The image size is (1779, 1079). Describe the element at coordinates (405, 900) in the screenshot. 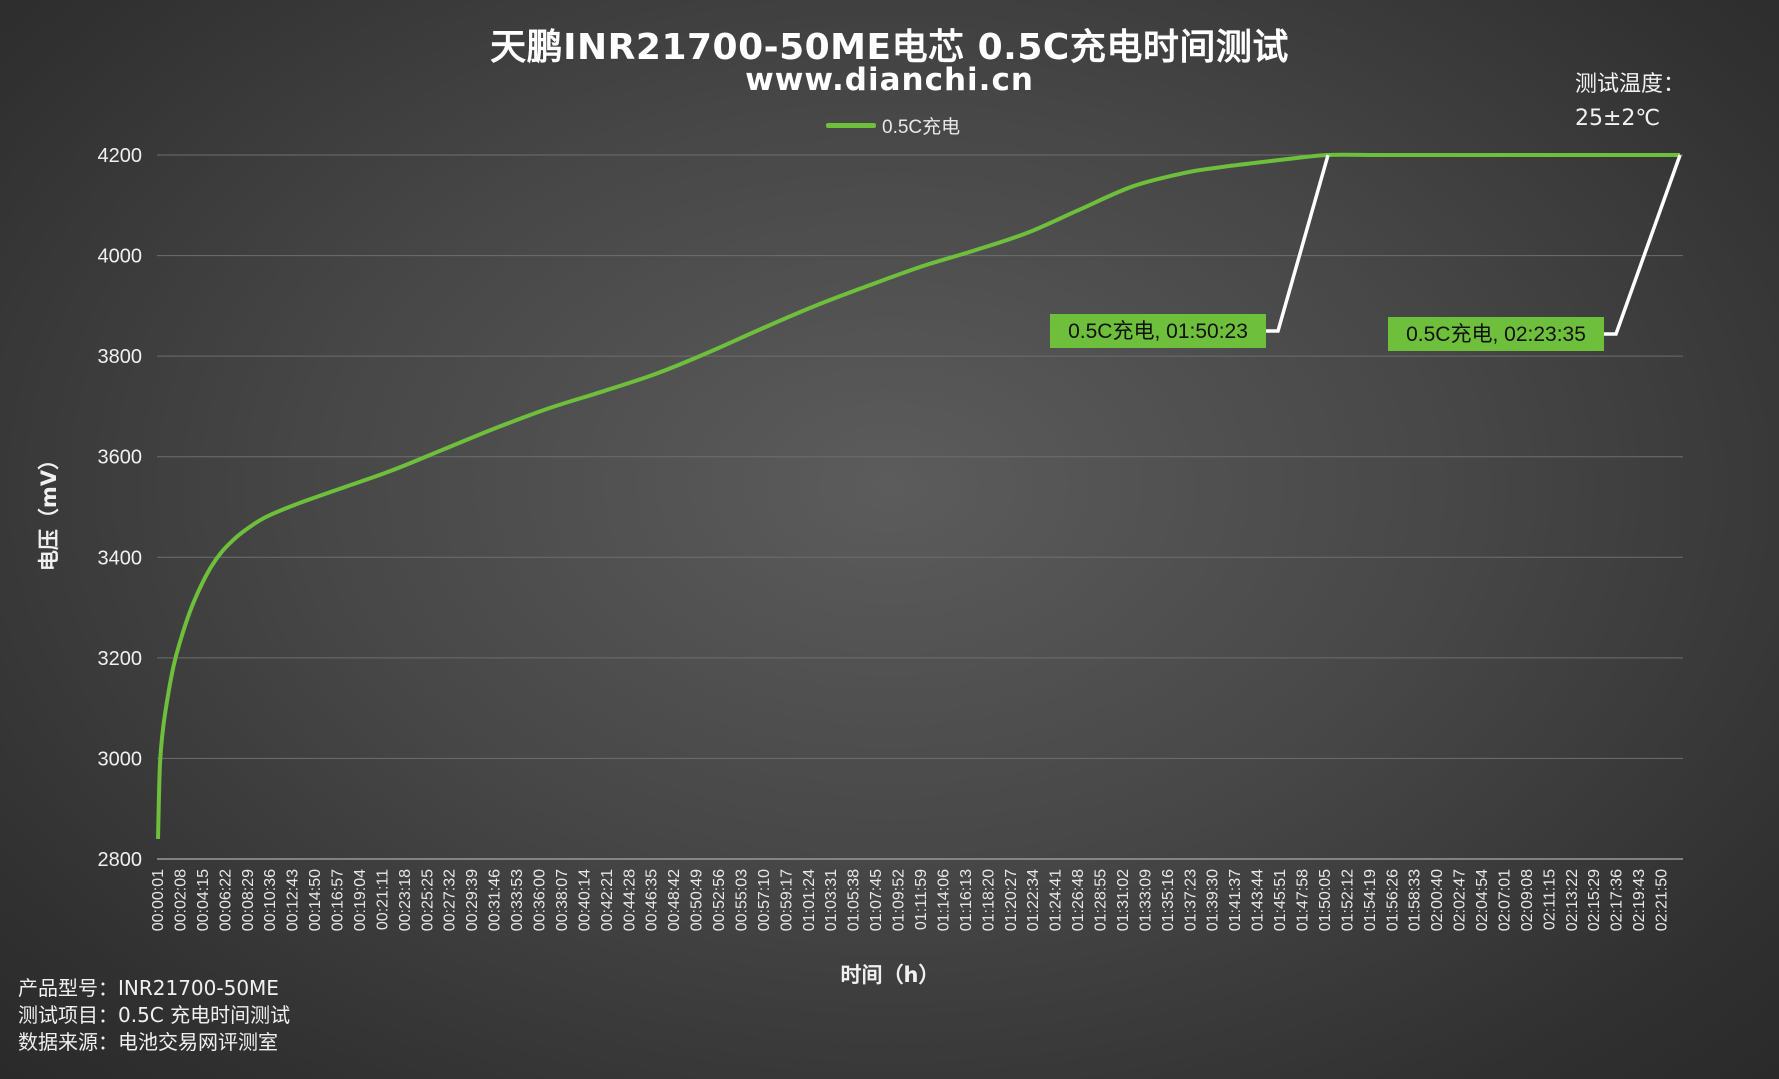

I see `x-tick-label: 00:23:18` at that location.